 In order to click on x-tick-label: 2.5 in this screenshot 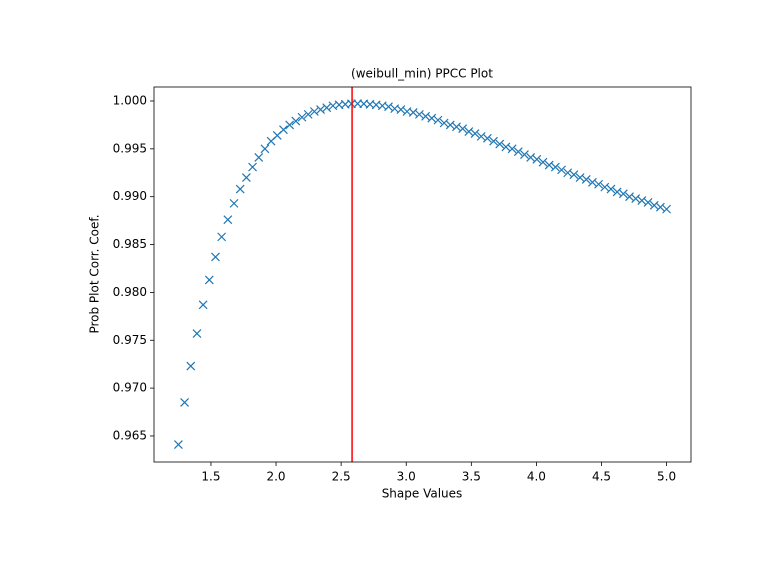, I will do `click(341, 477)`.